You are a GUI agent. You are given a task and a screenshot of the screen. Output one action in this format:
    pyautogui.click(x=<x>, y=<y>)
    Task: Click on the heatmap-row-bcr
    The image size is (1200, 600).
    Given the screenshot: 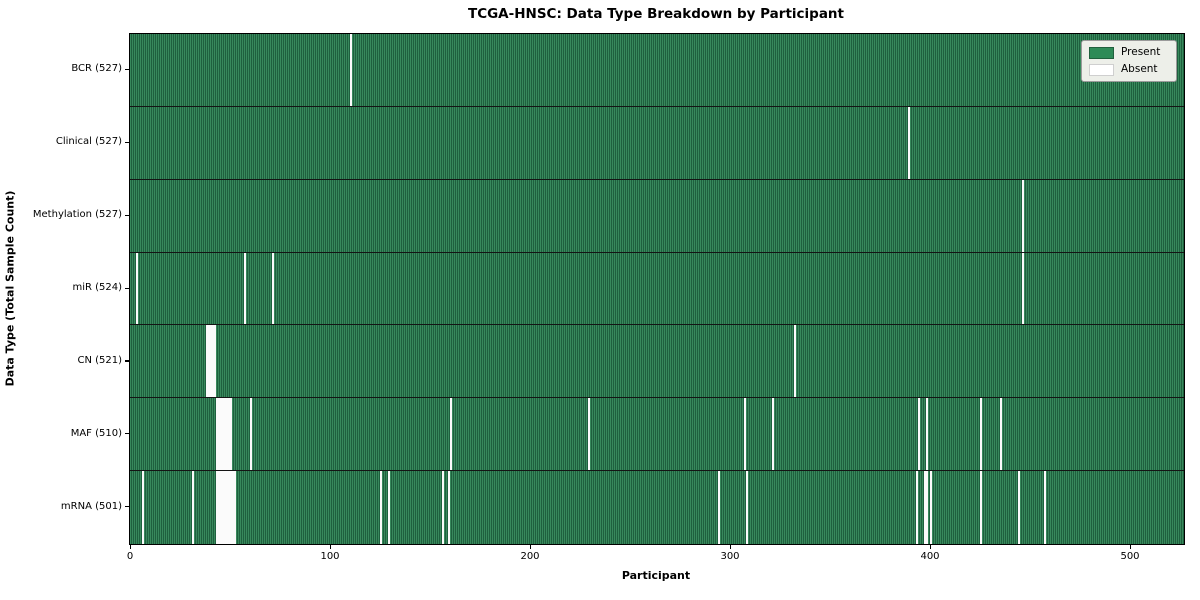 What is the action you would take?
    pyautogui.click(x=657, y=70)
    